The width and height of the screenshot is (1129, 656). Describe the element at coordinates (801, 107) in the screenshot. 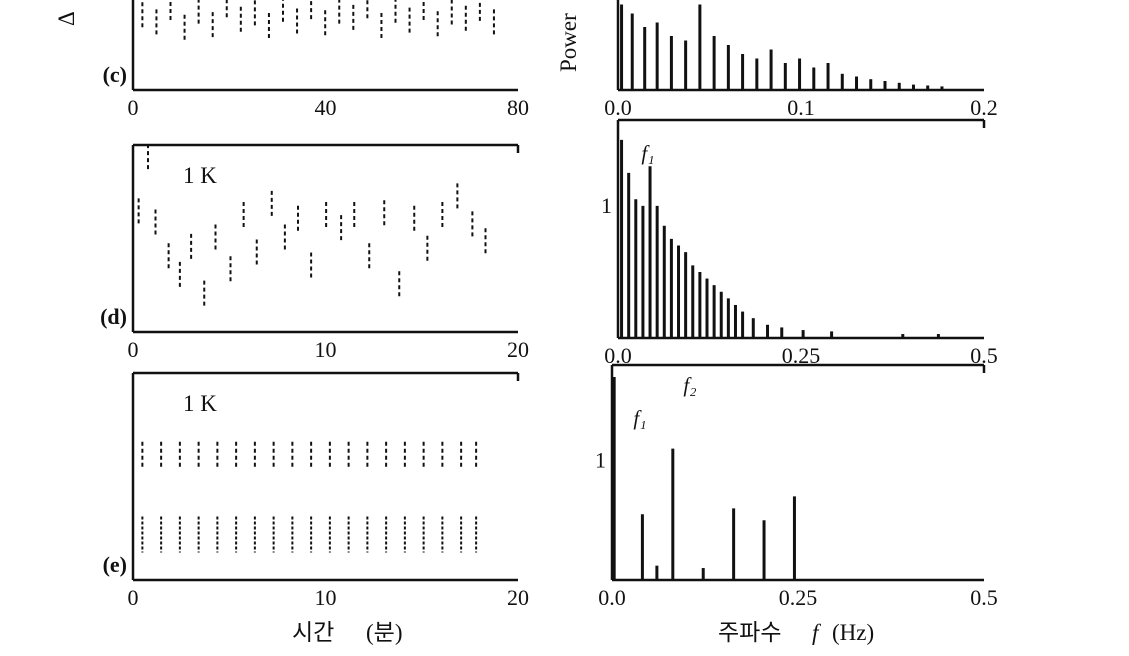

I see `spectrum-c-x-tick-label: 0.1` at that location.